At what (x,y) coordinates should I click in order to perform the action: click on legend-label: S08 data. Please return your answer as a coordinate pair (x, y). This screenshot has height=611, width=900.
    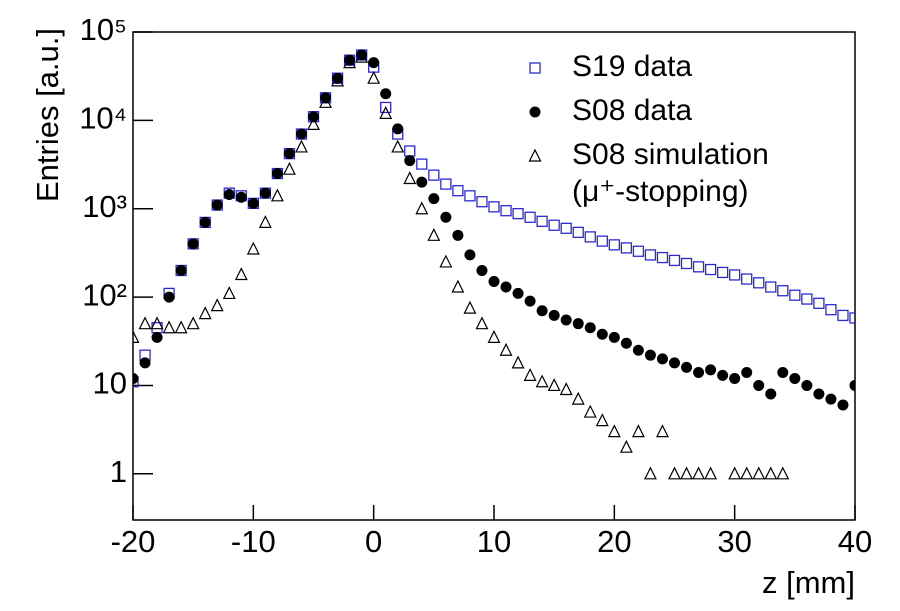
    Looking at the image, I should click on (632, 110).